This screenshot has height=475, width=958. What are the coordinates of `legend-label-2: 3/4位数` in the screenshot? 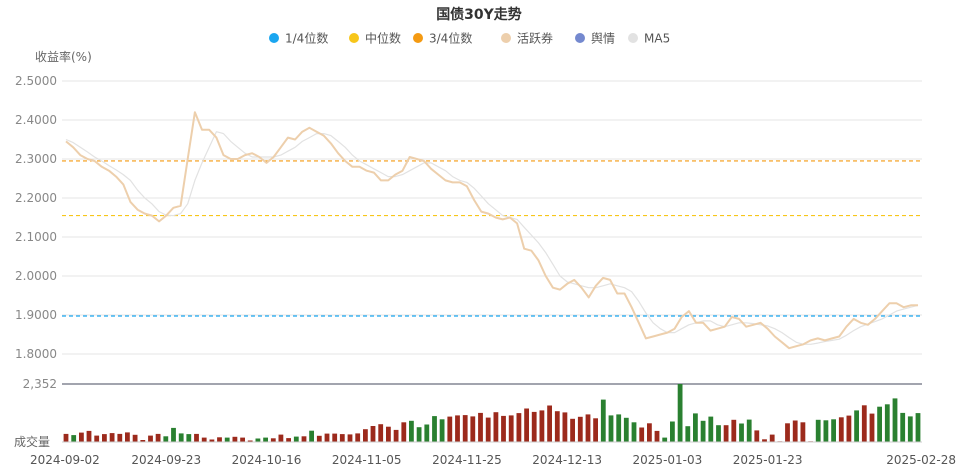 It's located at (450, 38).